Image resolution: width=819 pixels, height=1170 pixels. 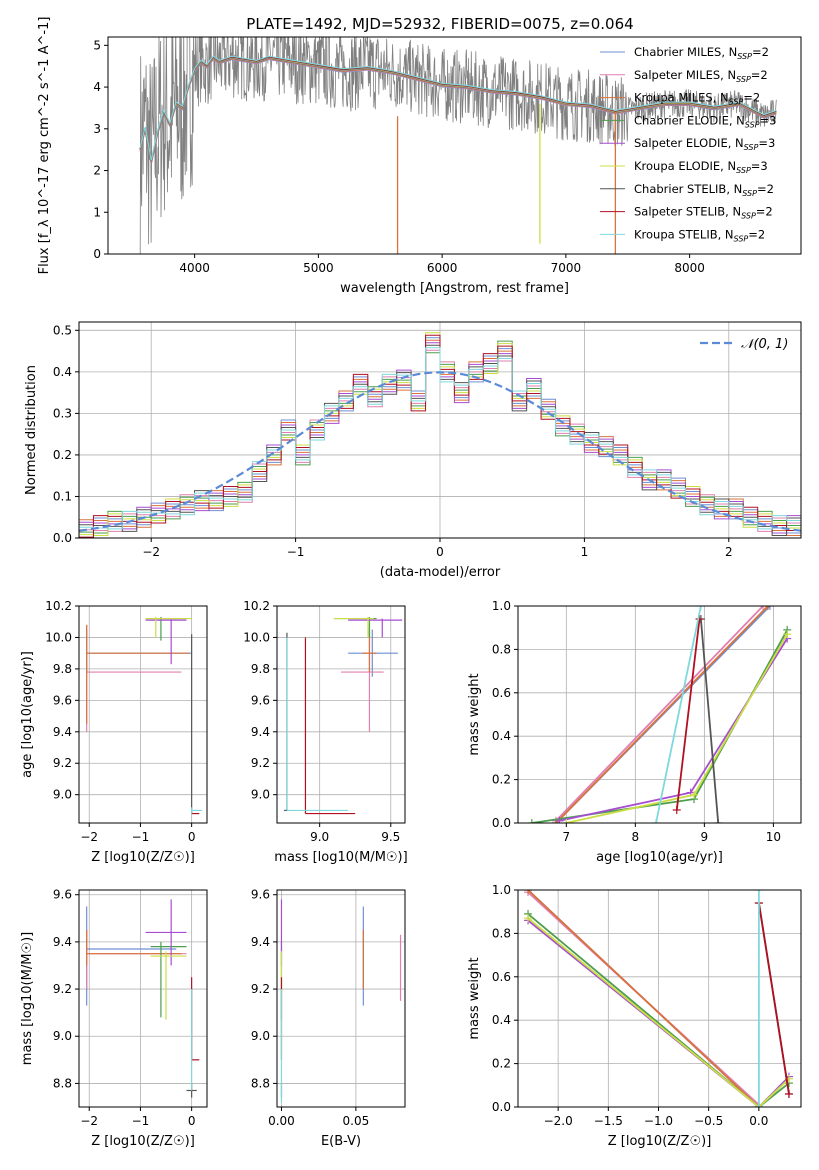 What do you see at coordinates (97, 254) in the screenshot?
I see `y-tick-label: 0` at bounding box center [97, 254].